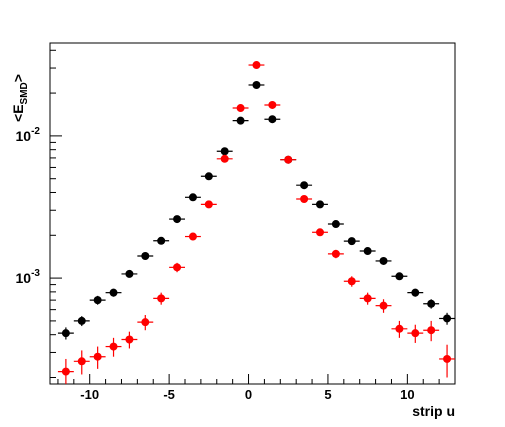  What do you see at coordinates (18, 78) in the screenshot?
I see `y-axis-label-close: >` at bounding box center [18, 78].